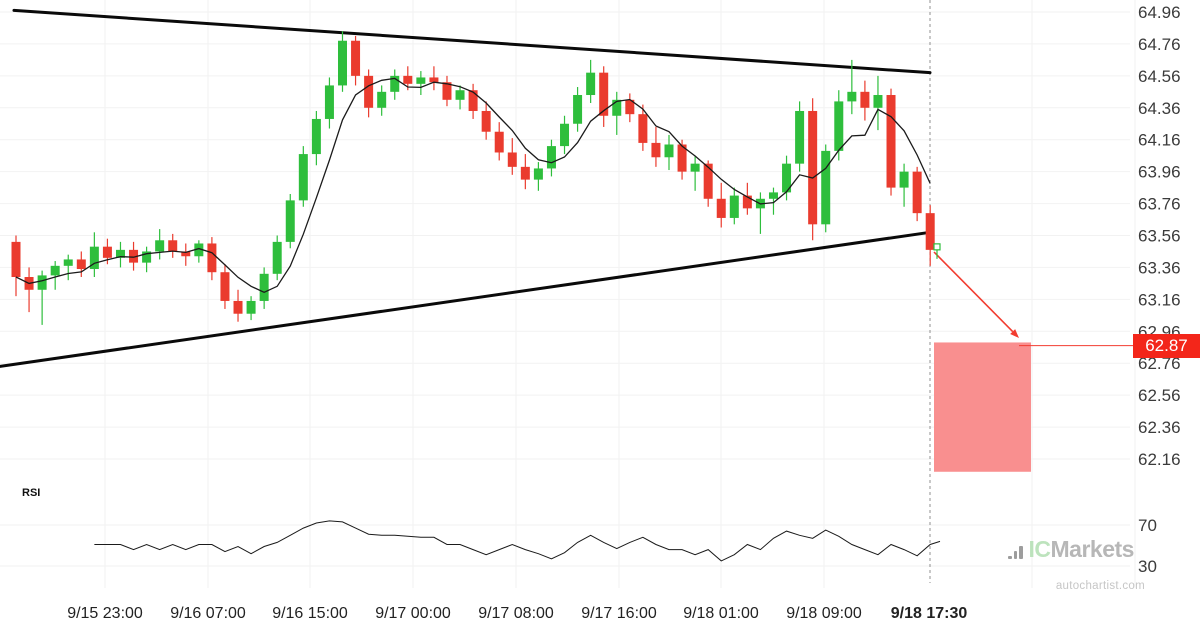  I want to click on watermark-brand-prefix: IC, so click(1040, 549).